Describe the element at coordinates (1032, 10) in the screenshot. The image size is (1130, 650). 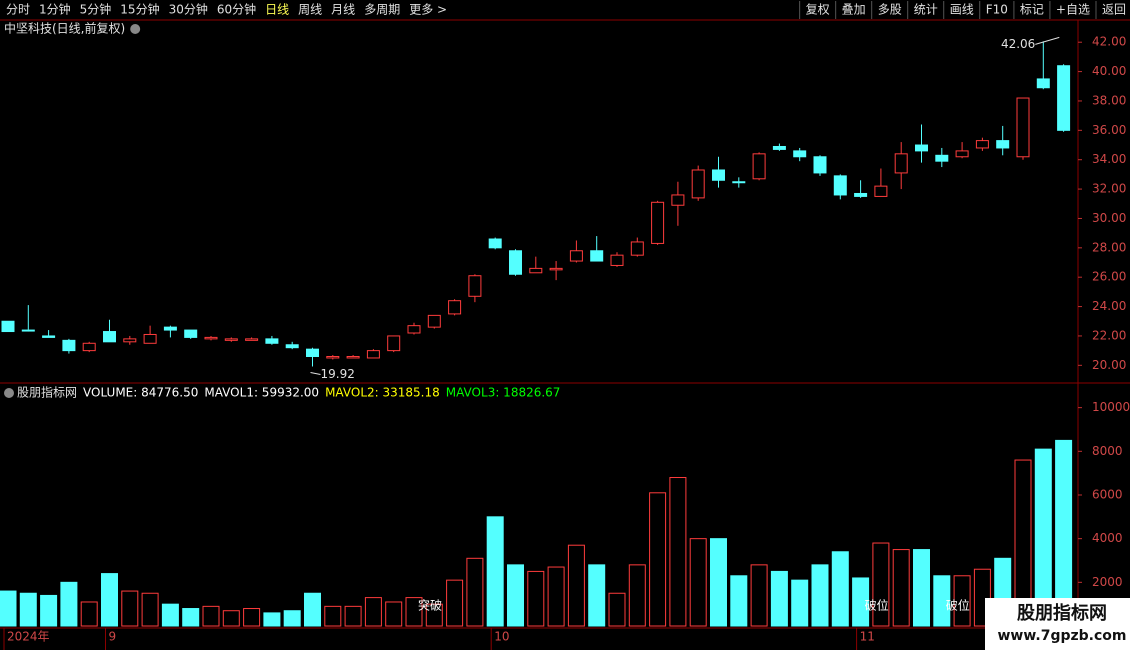
I see `toolbar-button: 标记` at that location.